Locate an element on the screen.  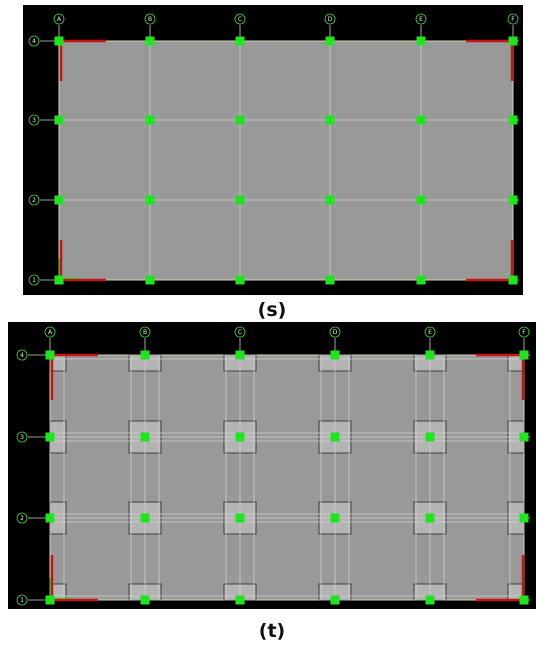
caption-s: (s) is located at coordinates (272, 310).